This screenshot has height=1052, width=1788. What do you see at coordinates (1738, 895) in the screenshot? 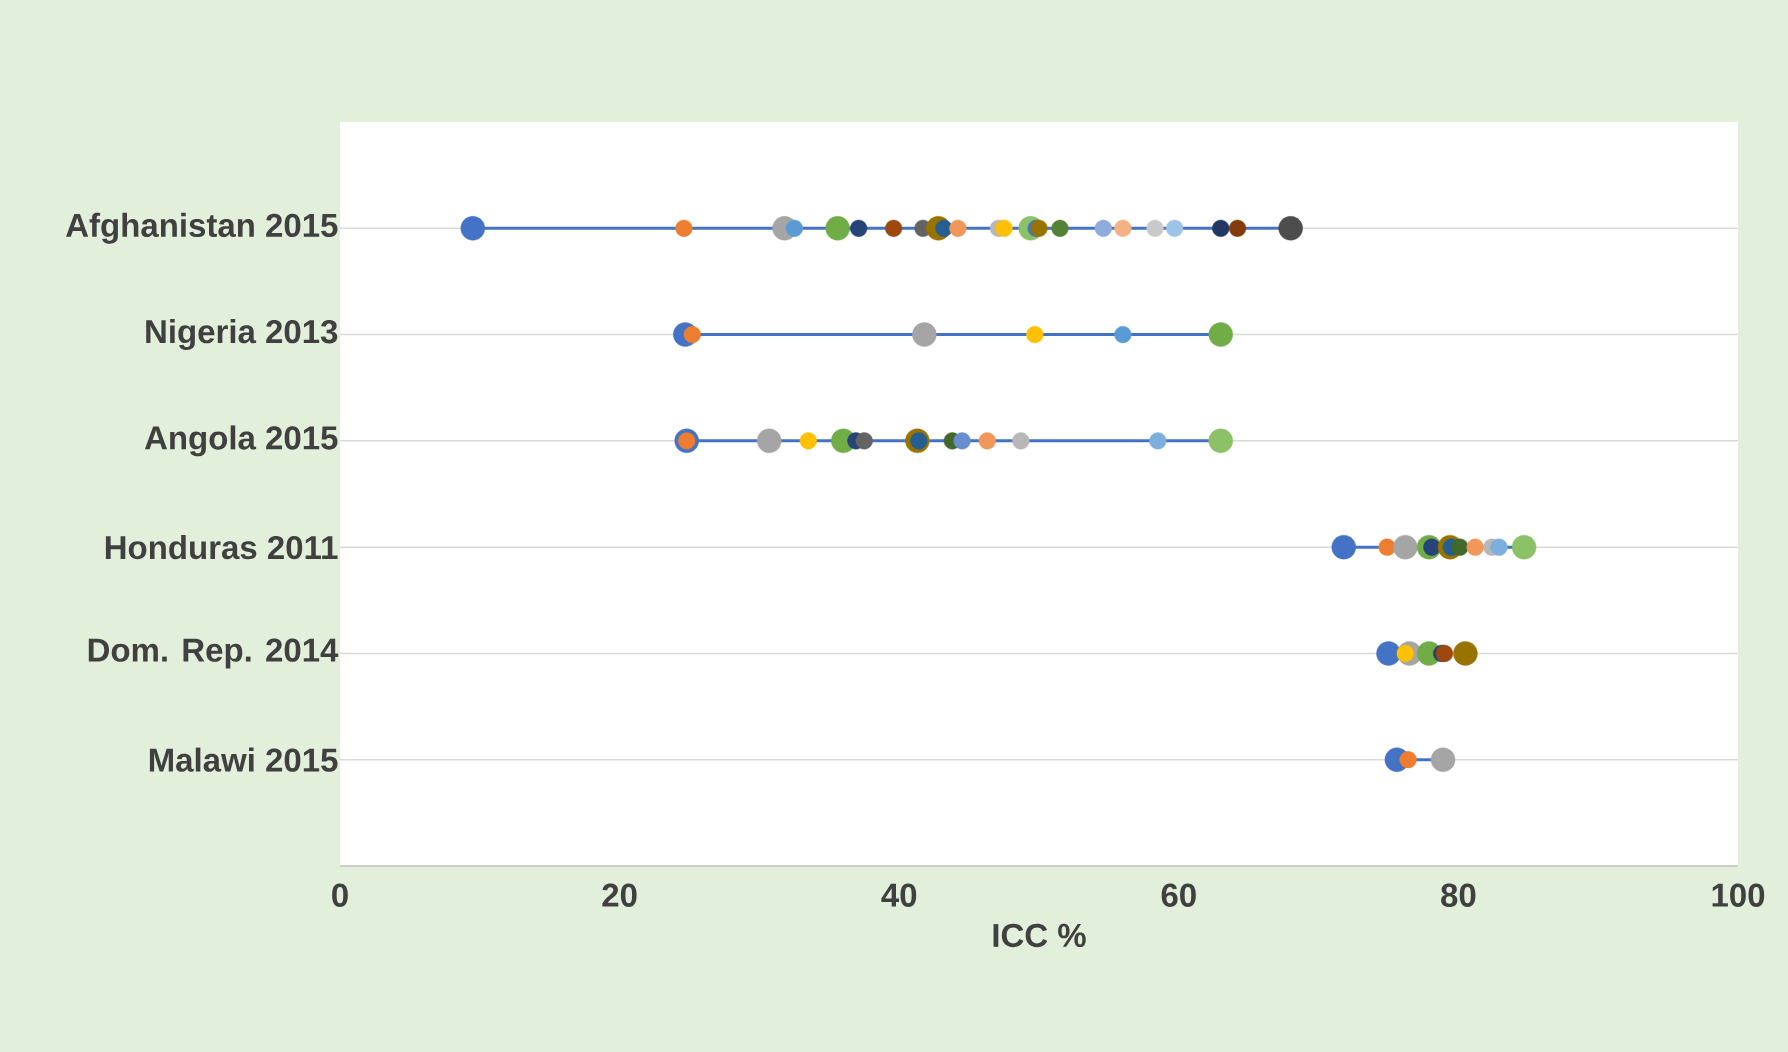
I see `x-tick-label: 100` at bounding box center [1738, 895].